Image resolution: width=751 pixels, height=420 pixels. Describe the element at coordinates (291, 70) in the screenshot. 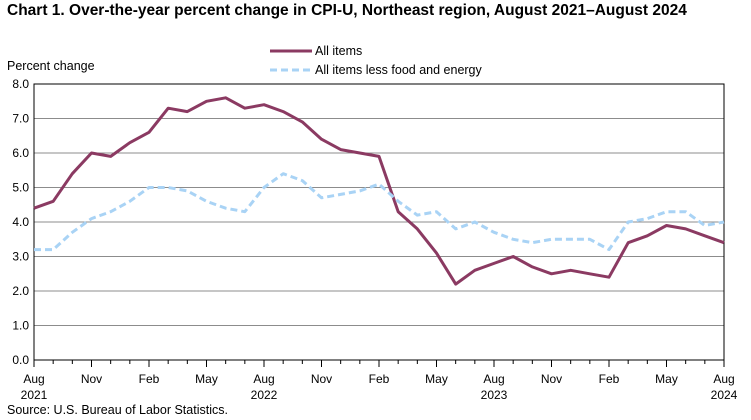

I see `legend-swatch-core` at that location.